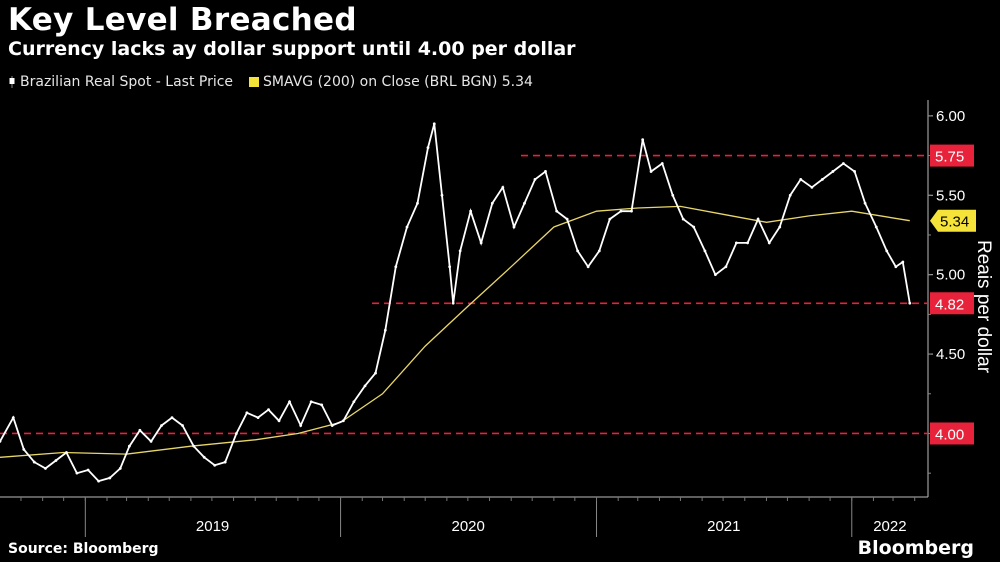 The height and width of the screenshot is (562, 1000). Describe the element at coordinates (468, 526) in the screenshot. I see `x-tick-label: 2020` at that location.